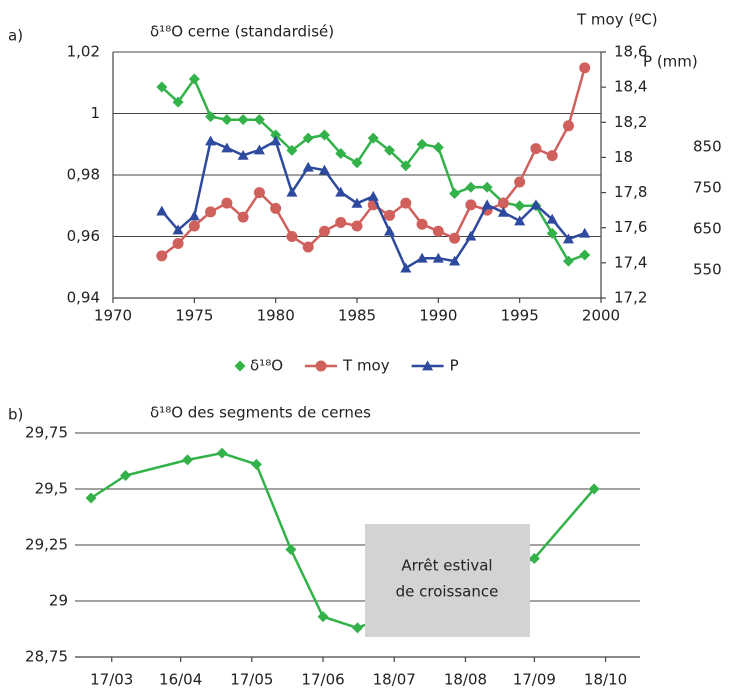 This screenshot has width=743, height=691. What do you see at coordinates (670, 62) in the screenshot?
I see `y3-title: P (mm)` at bounding box center [670, 62].